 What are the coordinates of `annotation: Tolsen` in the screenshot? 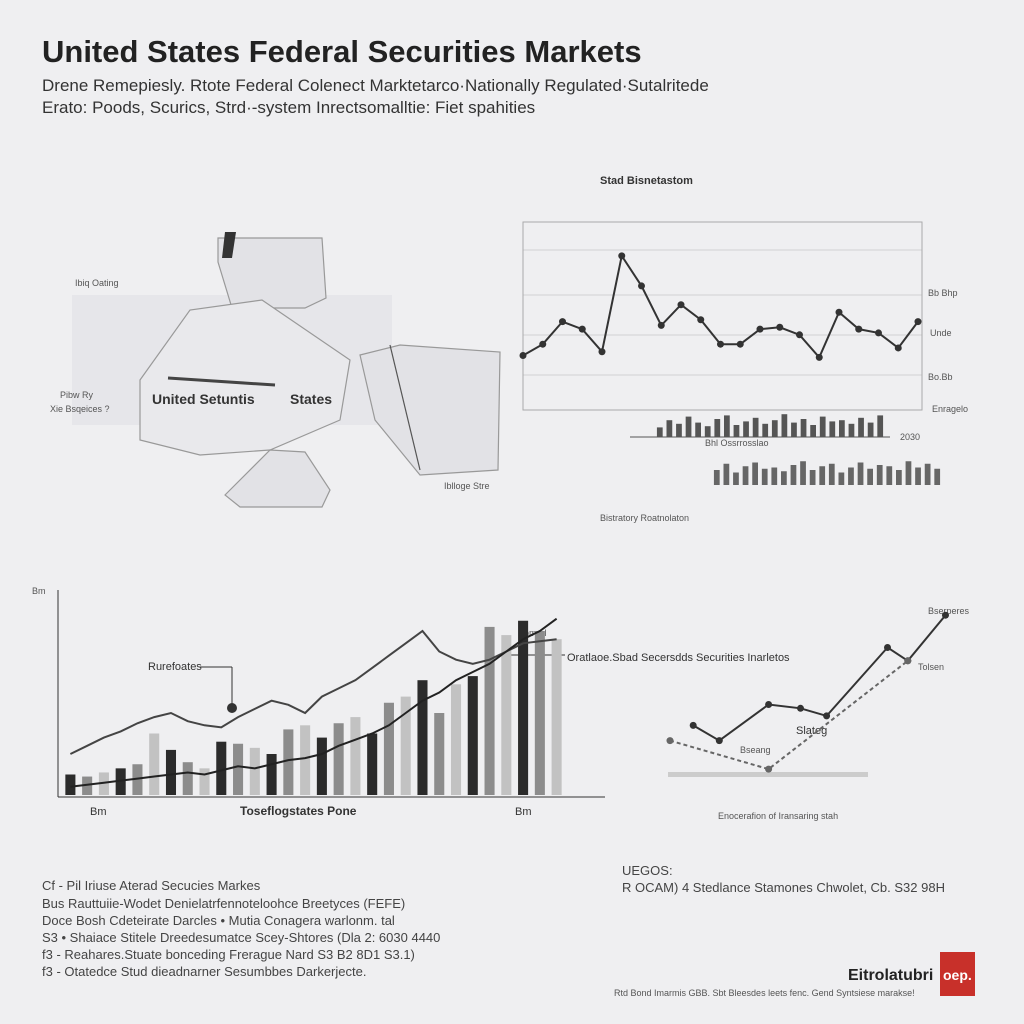 It's located at (931, 667).